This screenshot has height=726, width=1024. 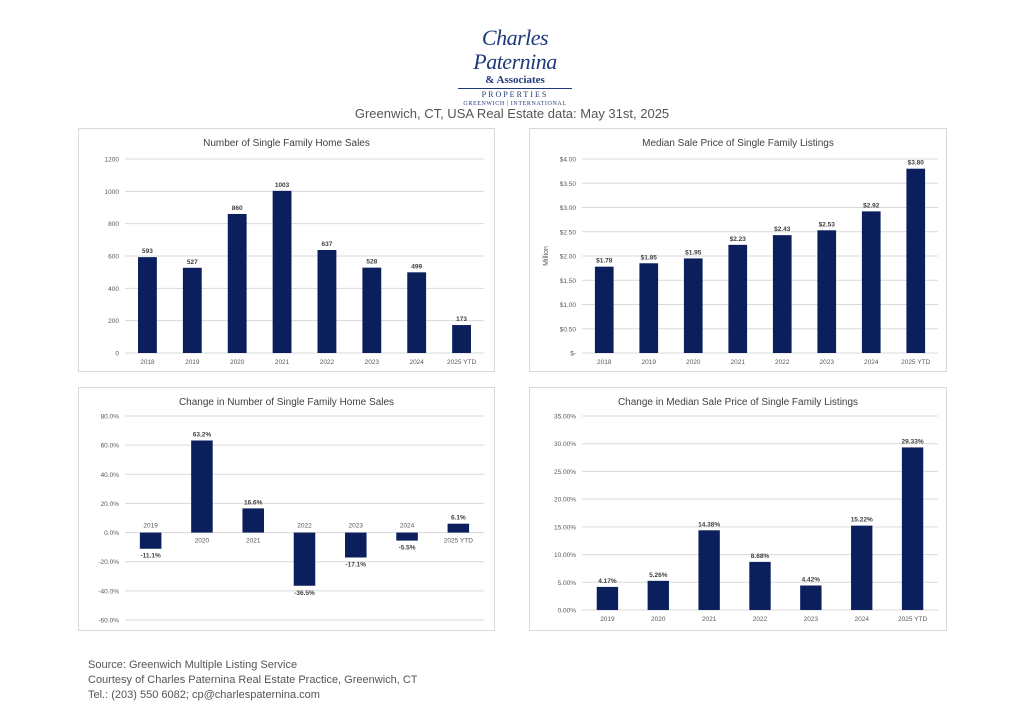 What do you see at coordinates (827, 362) in the screenshot?
I see `category-label: 2023` at bounding box center [827, 362].